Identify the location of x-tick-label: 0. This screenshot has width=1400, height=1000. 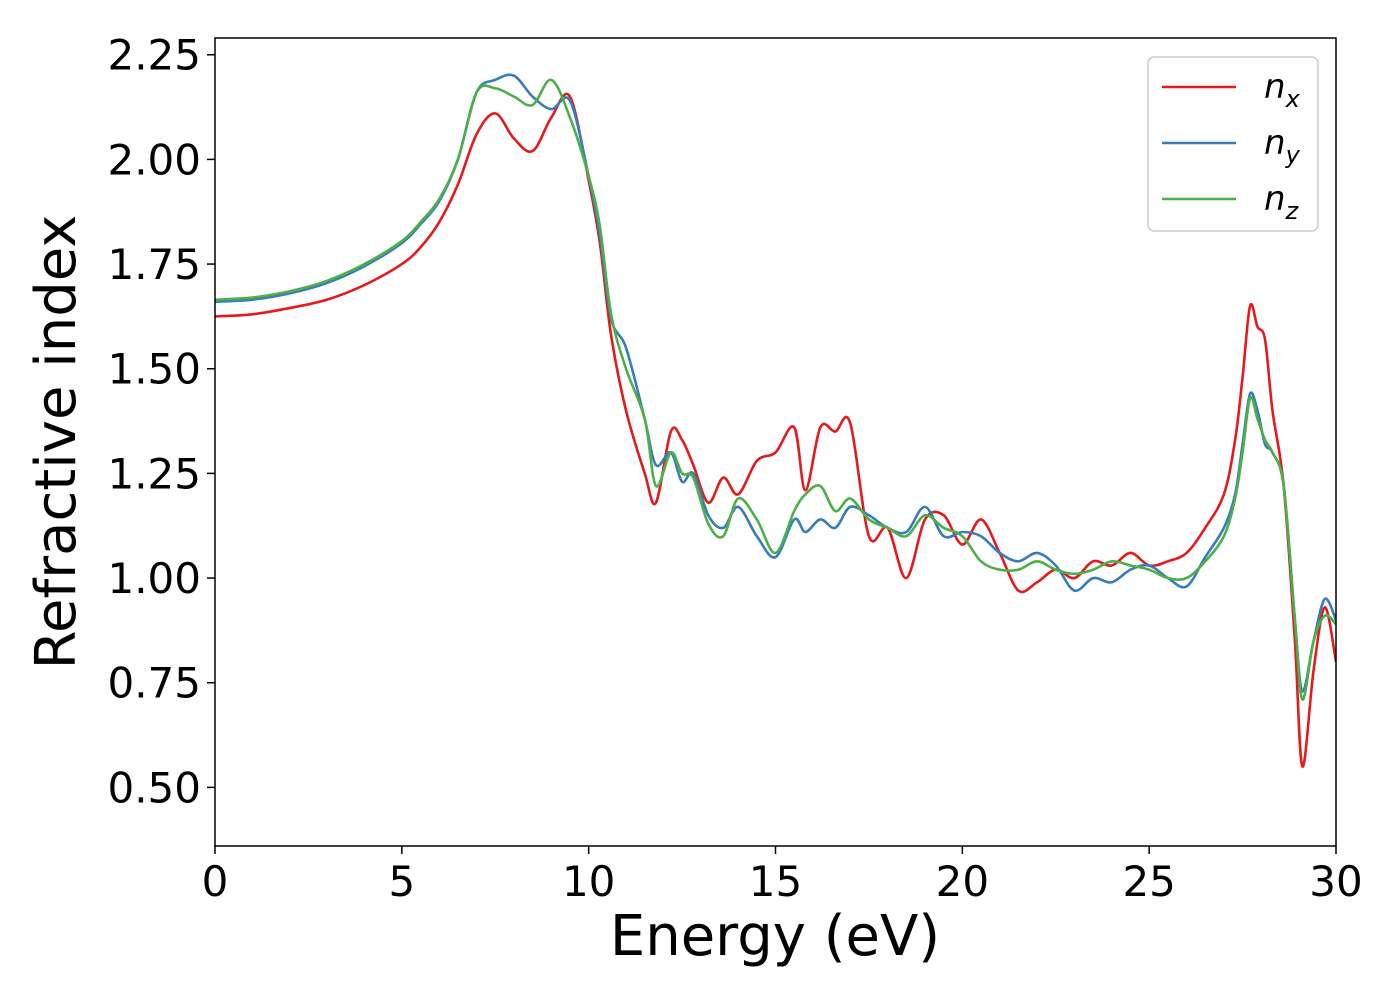
(215, 881).